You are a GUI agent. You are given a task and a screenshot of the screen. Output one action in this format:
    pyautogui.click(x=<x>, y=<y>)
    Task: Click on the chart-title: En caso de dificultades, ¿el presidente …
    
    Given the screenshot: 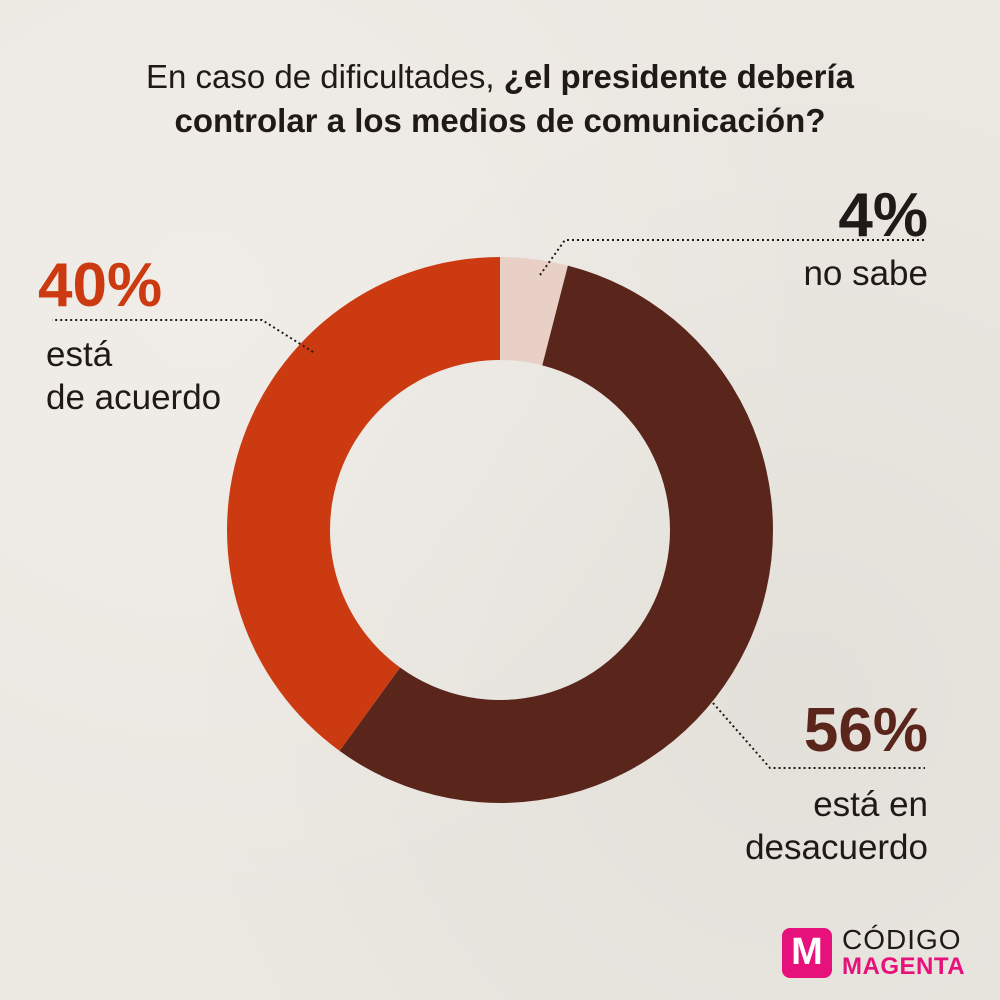 What is the action you would take?
    pyautogui.click(x=500, y=99)
    